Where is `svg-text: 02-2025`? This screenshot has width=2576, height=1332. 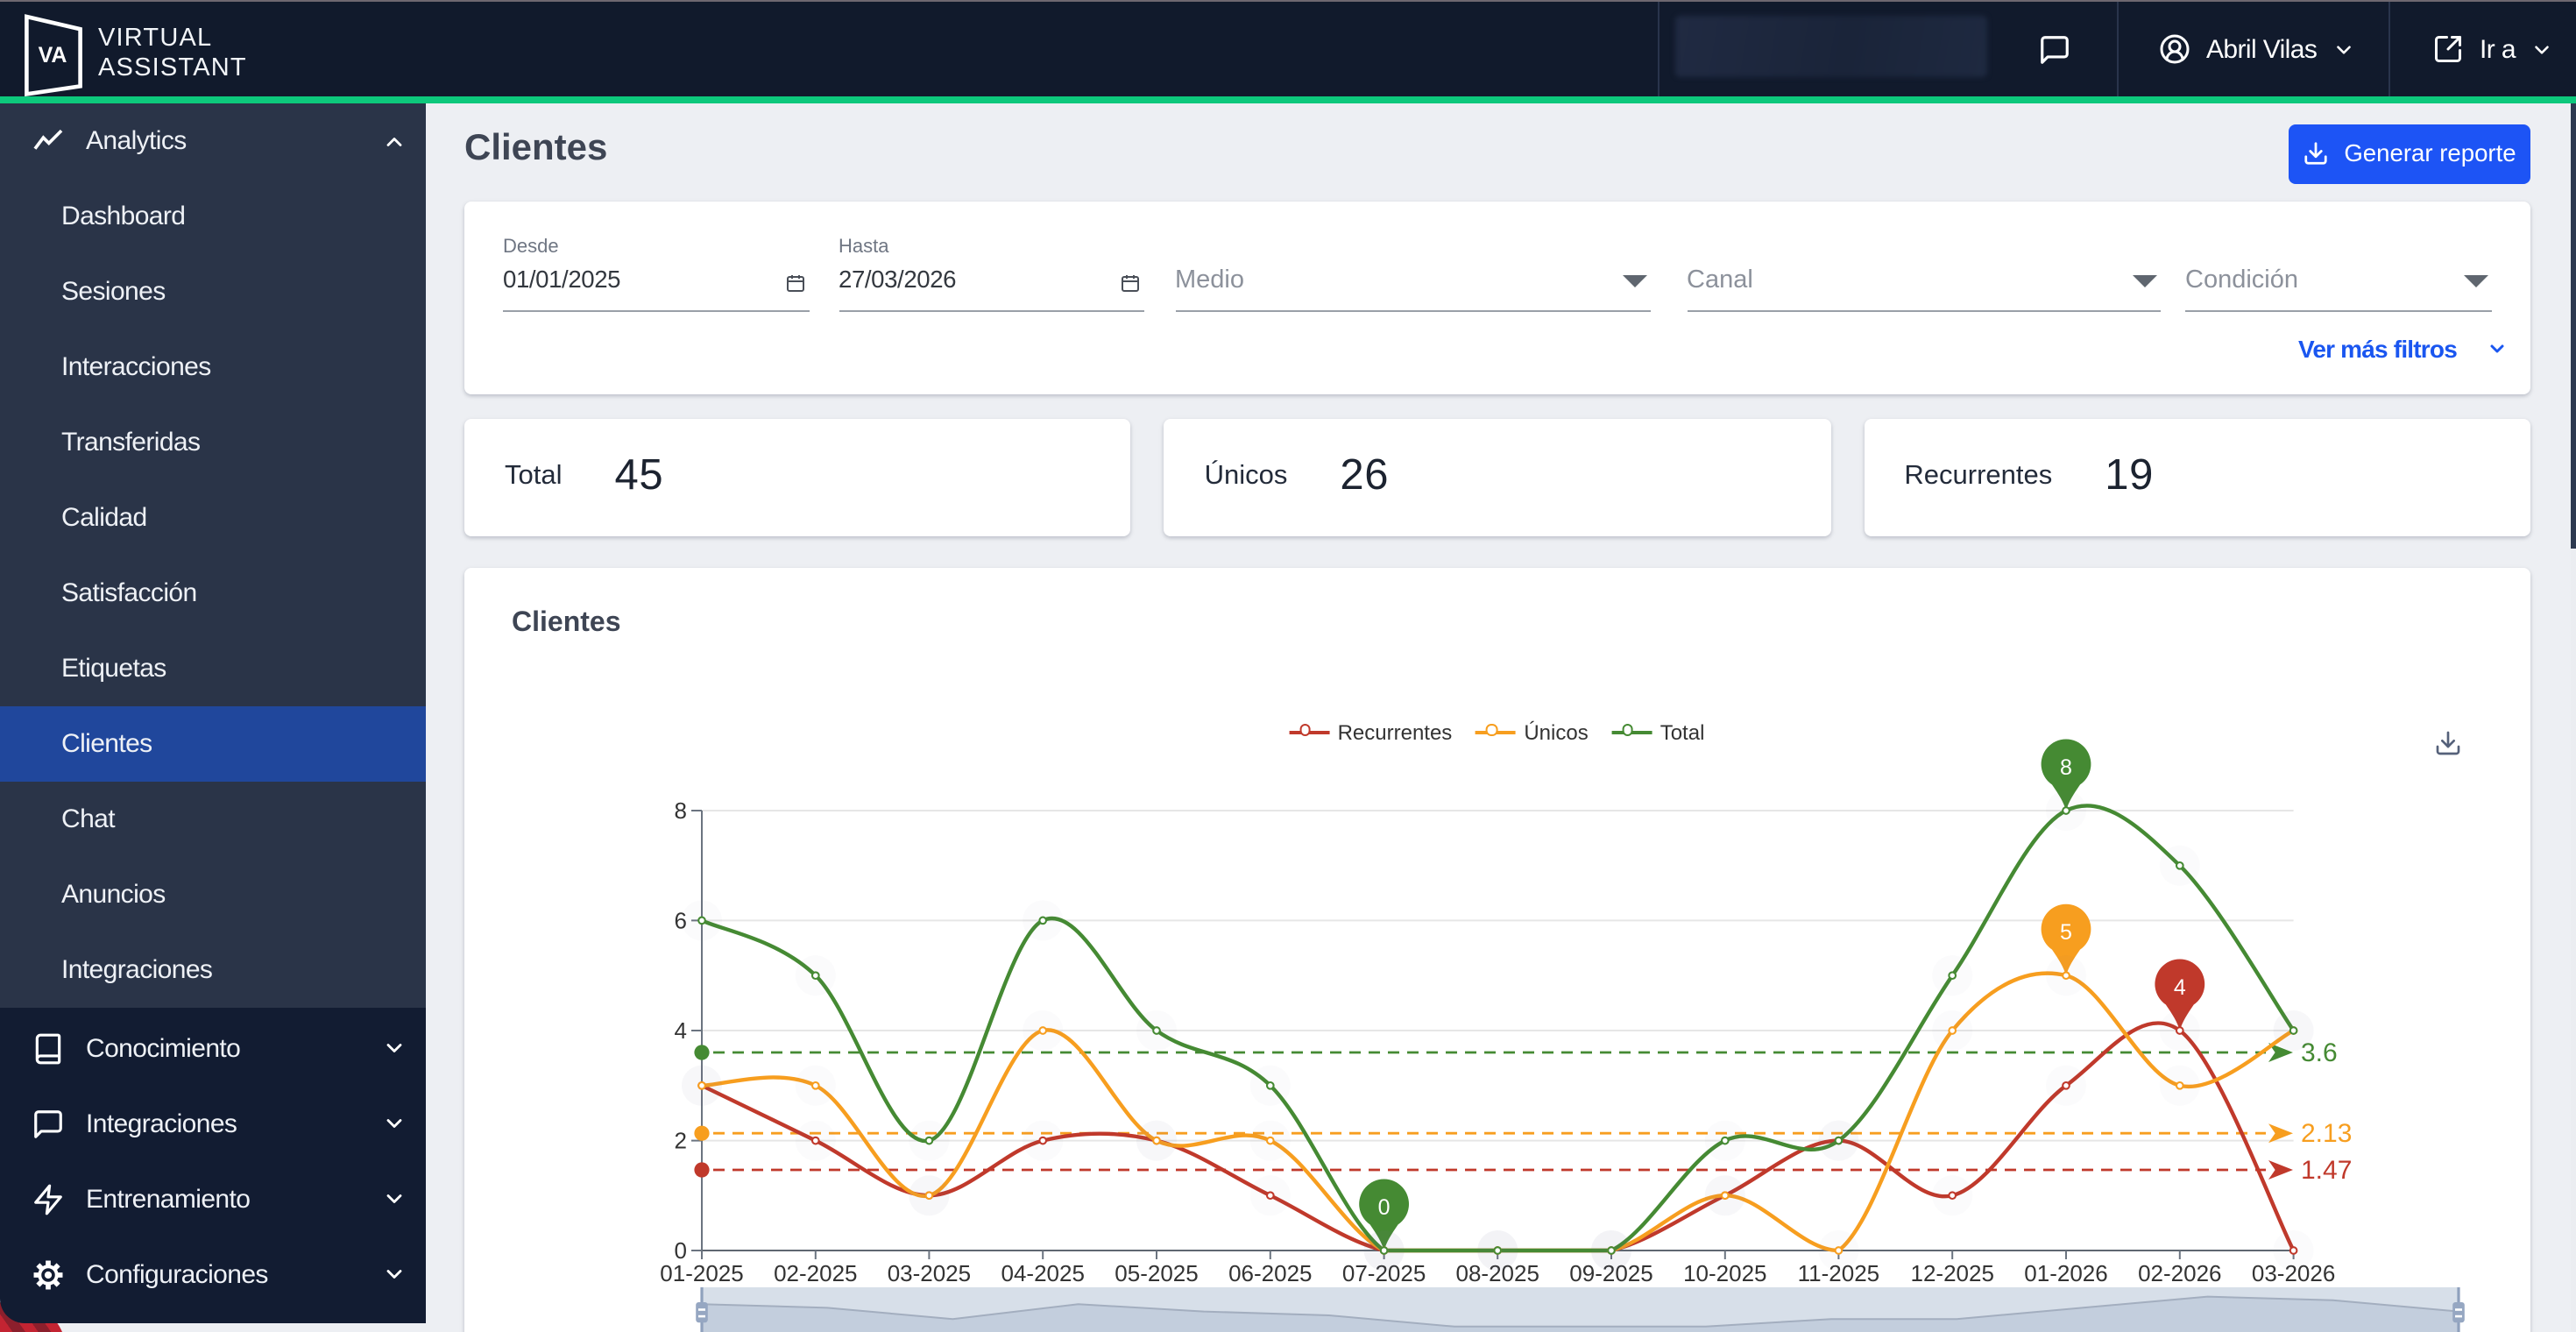 svg-text: 02-2025 is located at coordinates (815, 1273).